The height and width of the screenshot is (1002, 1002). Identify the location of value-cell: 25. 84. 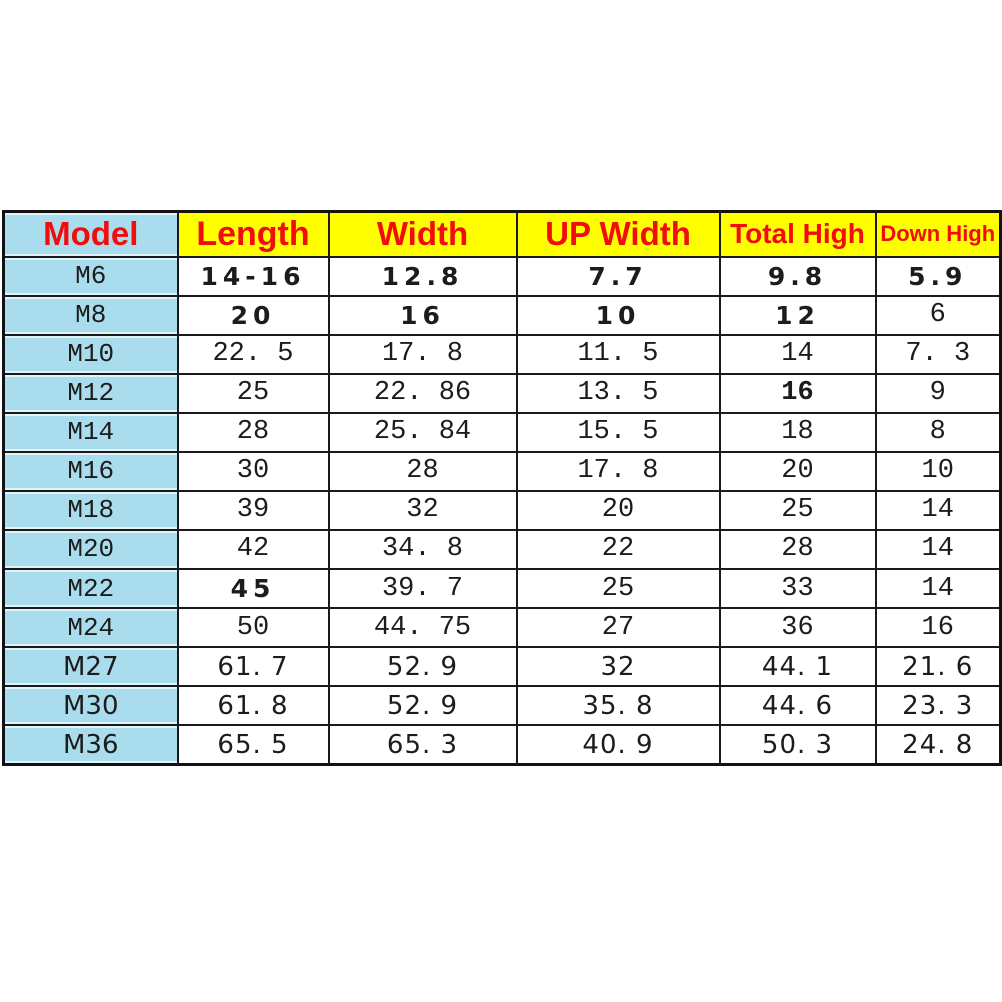
(422, 432).